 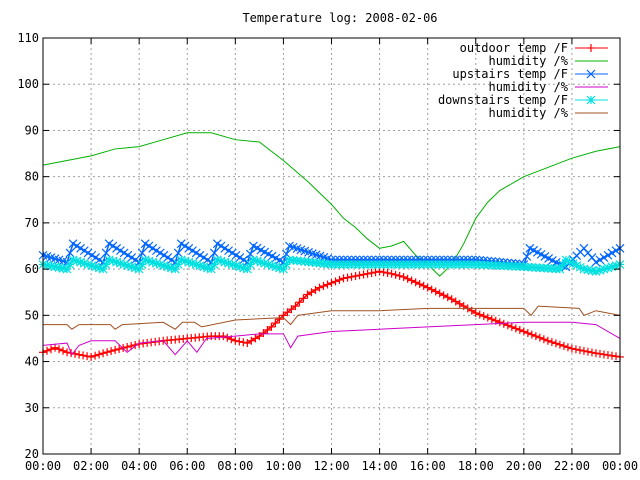 I want to click on y-tick-label: 100, so click(x=28, y=84).